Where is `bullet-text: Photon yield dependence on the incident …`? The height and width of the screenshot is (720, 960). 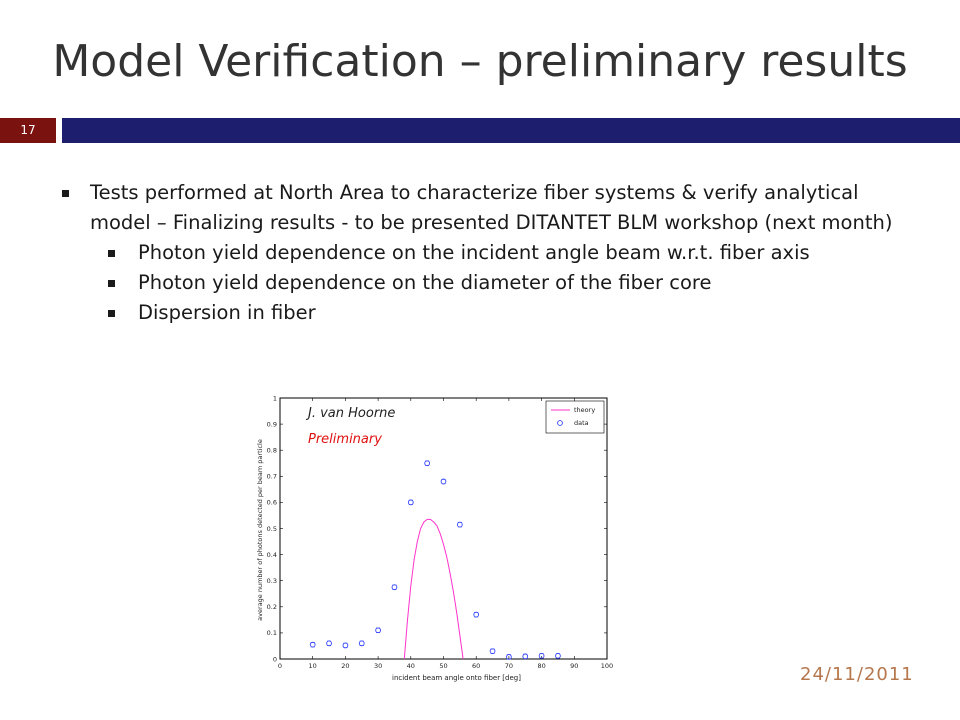
bullet-text: Photon yield dependence on the incident … is located at coordinates (474, 252).